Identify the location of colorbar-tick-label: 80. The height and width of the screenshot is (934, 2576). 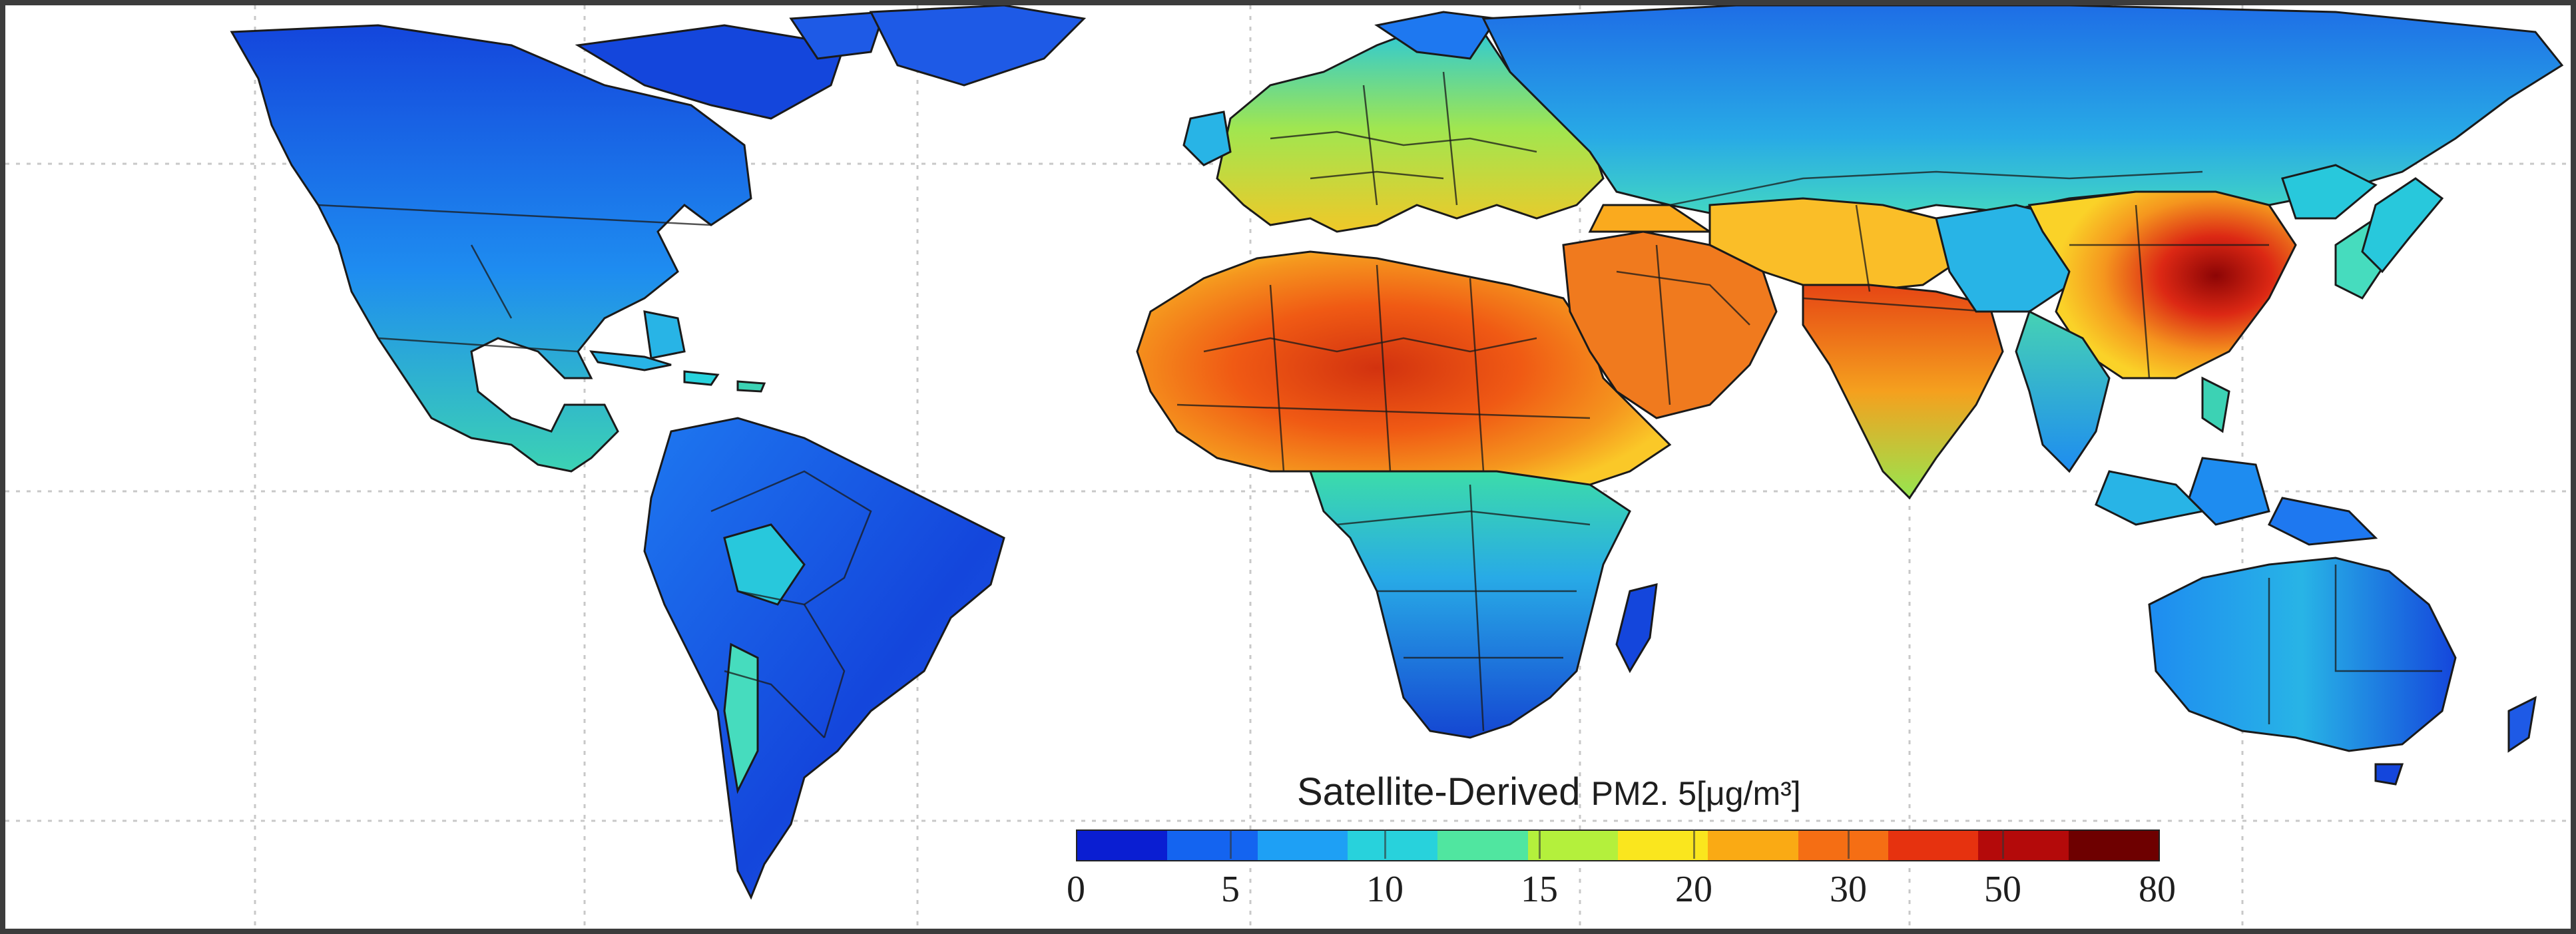
(2157, 889).